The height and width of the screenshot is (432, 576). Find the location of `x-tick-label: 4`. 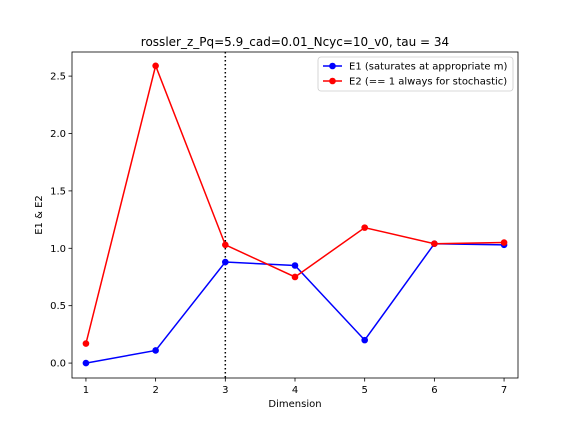

x-tick-label: 4 is located at coordinates (295, 390).